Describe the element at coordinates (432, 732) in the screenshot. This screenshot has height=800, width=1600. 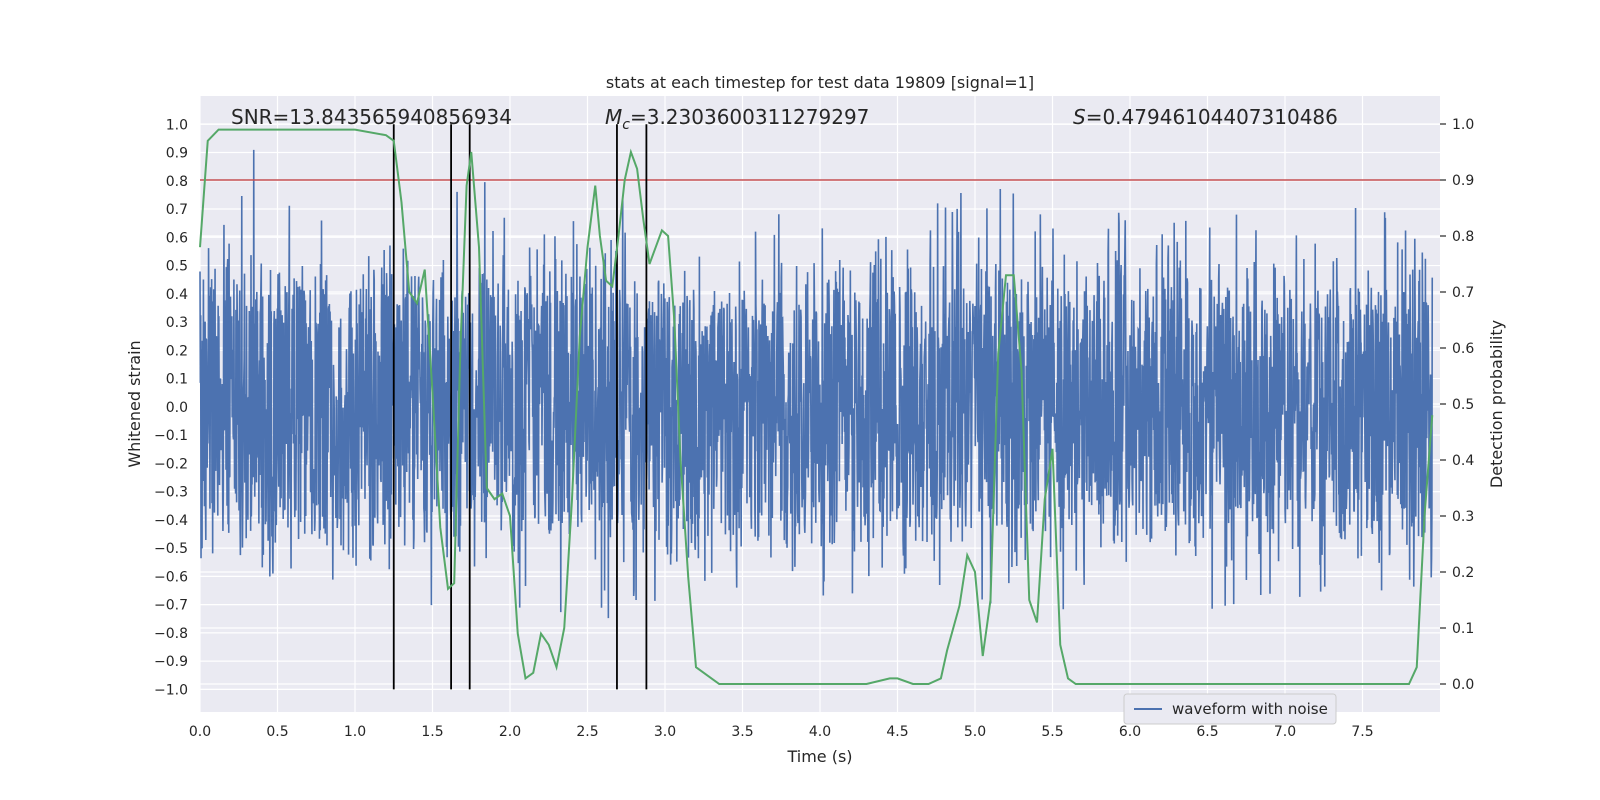
I see `x-tick-label-3: 1.5` at that location.